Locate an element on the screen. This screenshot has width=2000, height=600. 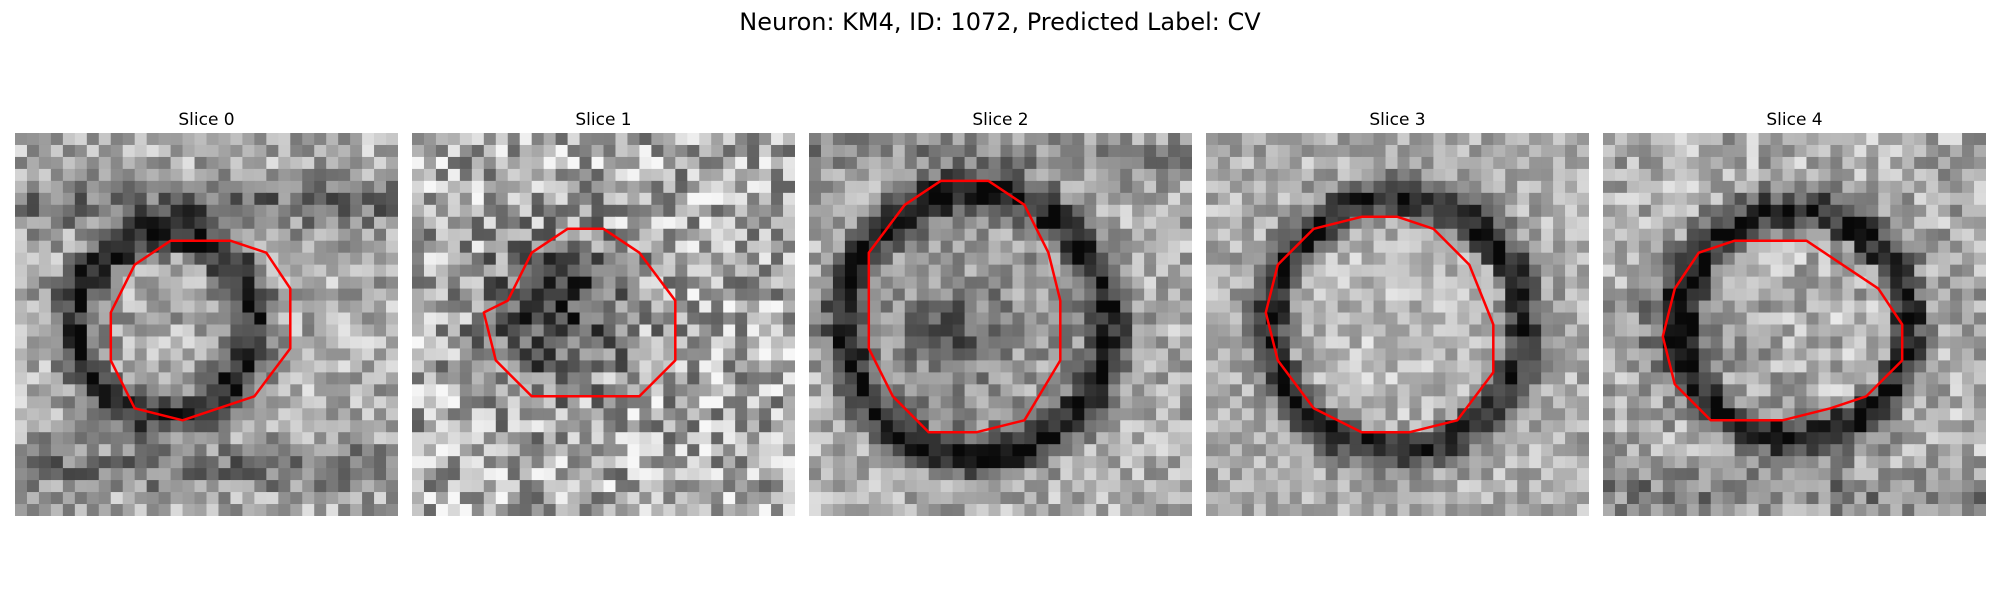
panel-title: Slice 2 is located at coordinates (1000, 120).